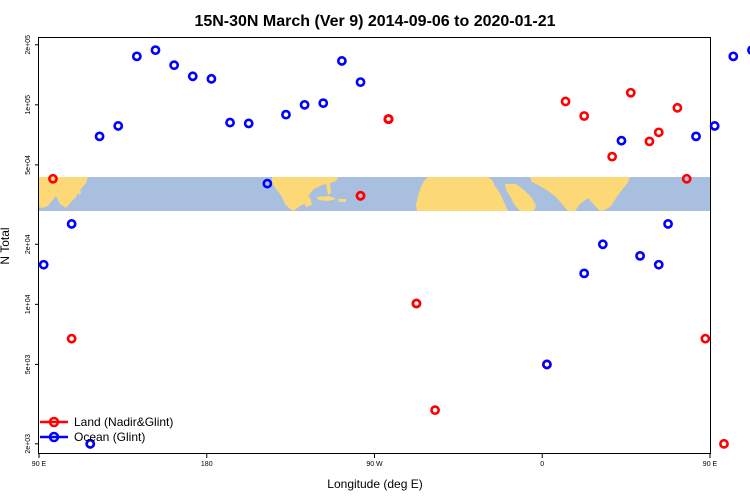 The height and width of the screenshot is (500, 750). Describe the element at coordinates (207, 464) in the screenshot. I see `x-tick-label-1: 180` at that location.